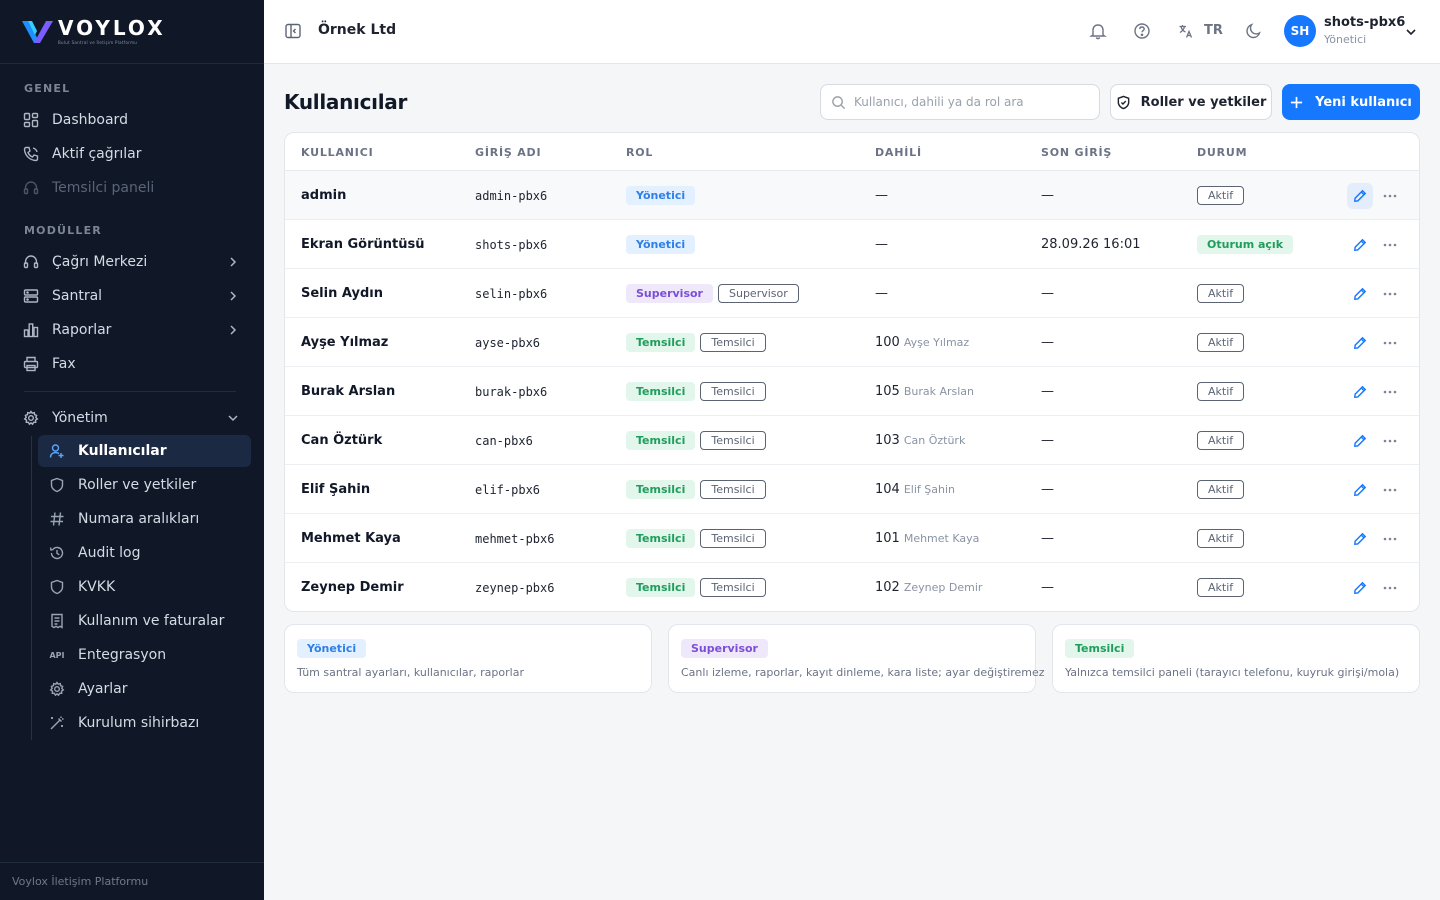  Describe the element at coordinates (898, 152) in the screenshot. I see `column-header-extension: DAHİLİ` at that location.